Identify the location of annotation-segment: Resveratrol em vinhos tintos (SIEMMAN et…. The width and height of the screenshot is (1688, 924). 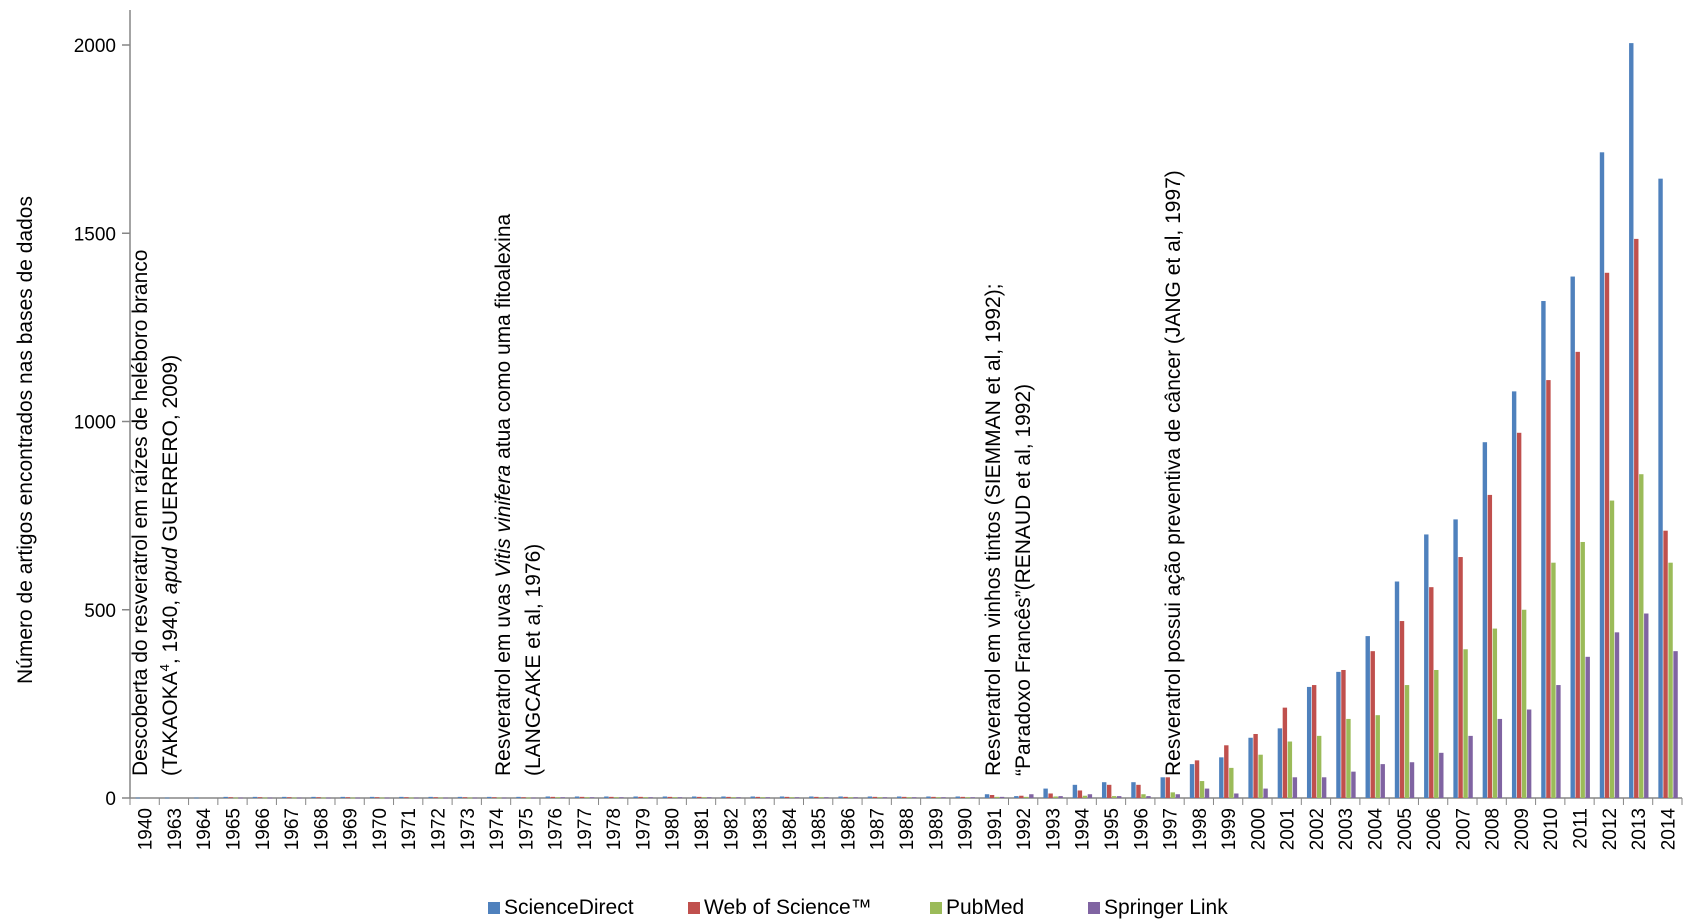
(993, 529).